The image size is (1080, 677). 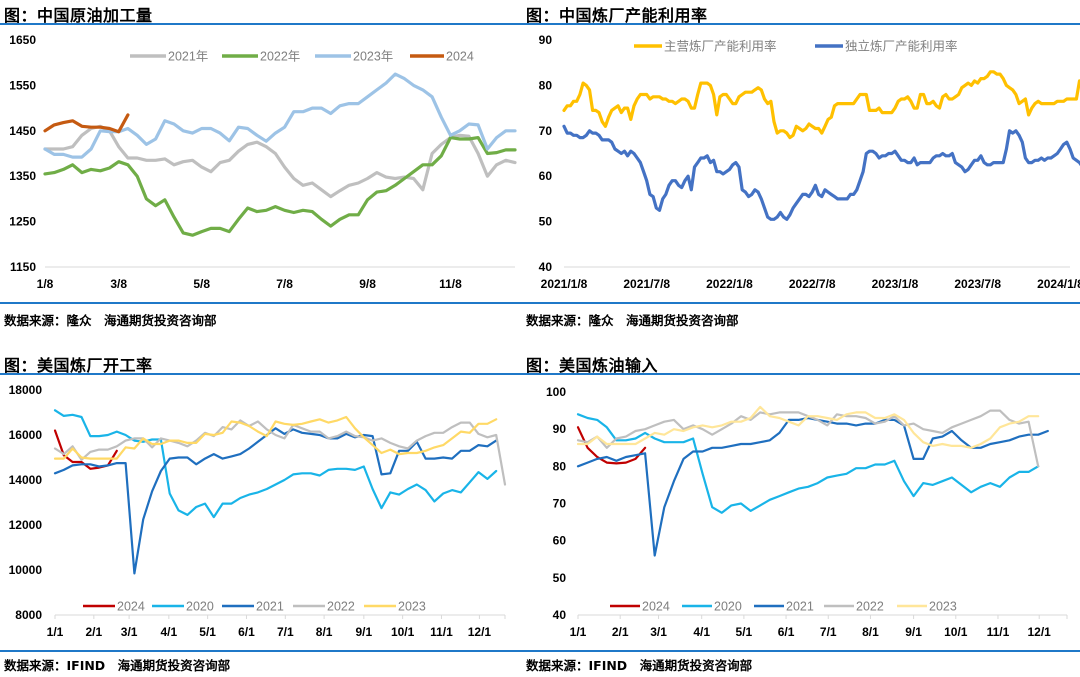 I want to click on chart-title: 图：中国炼厂产能利用率, so click(x=617, y=15).